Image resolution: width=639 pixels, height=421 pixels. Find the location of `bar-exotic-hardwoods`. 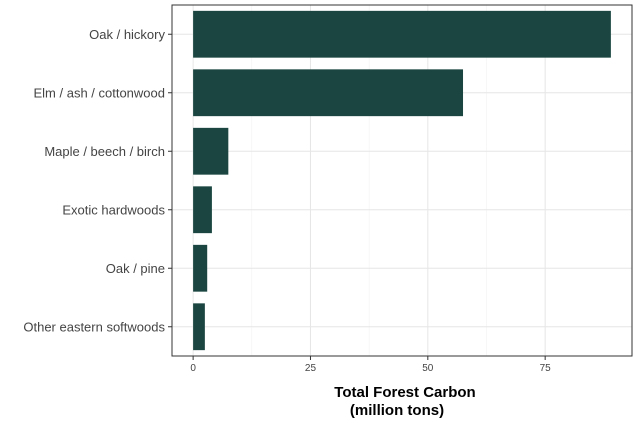

bar-exotic-hardwoods is located at coordinates (202, 210).